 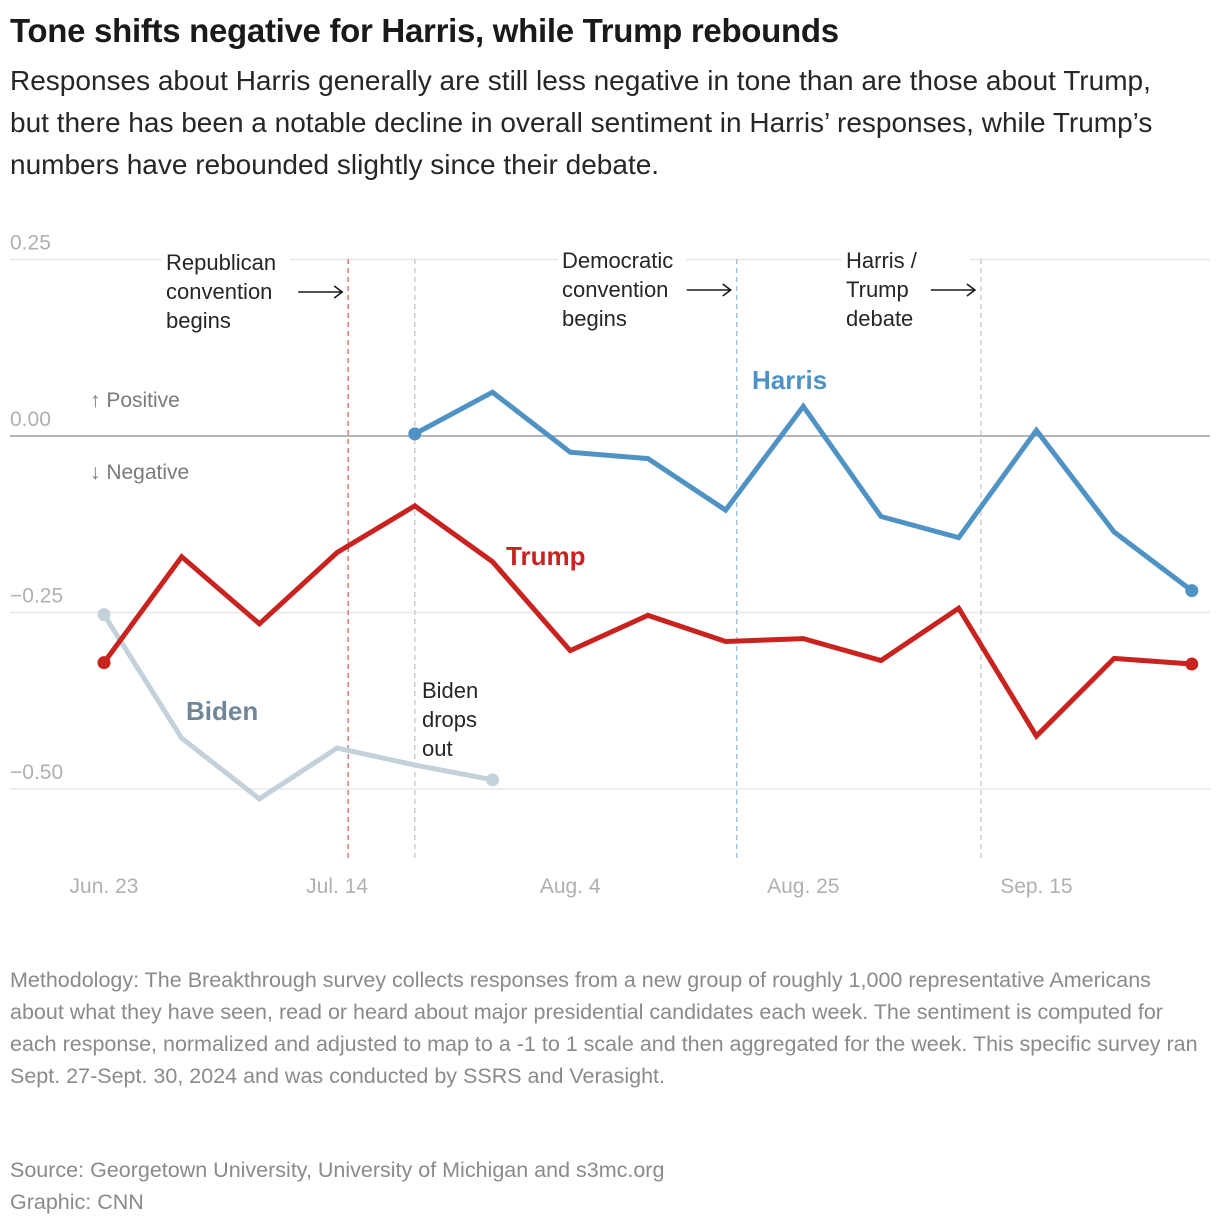 I want to click on annotation-text: Harris /, so click(x=882, y=260).